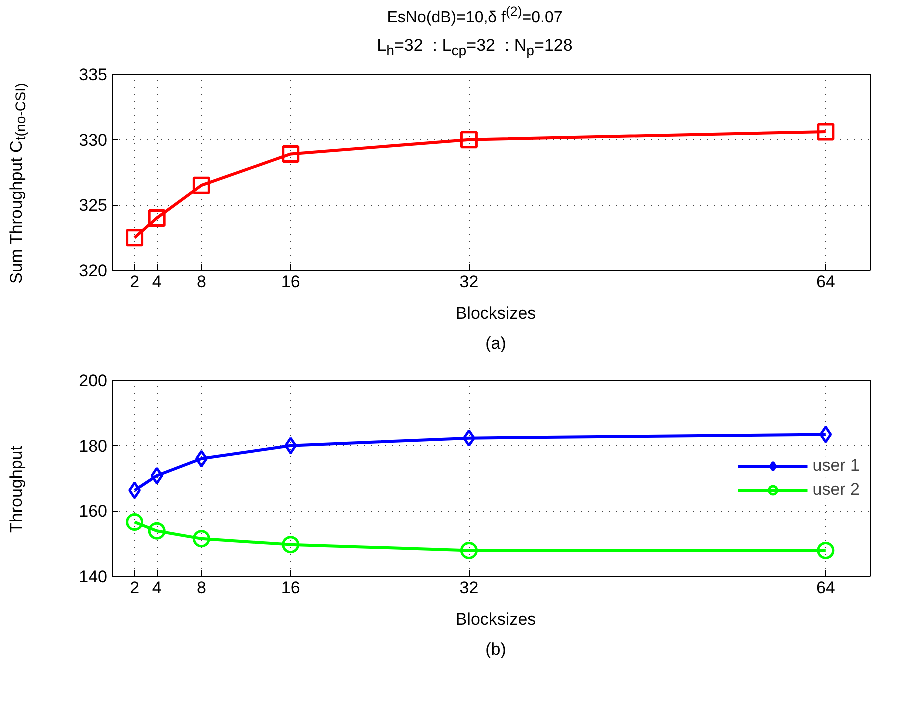  I want to click on chart-title: EsNo(dB)=10,δ f$^{(2)}$=0.07, so click(475, 15).